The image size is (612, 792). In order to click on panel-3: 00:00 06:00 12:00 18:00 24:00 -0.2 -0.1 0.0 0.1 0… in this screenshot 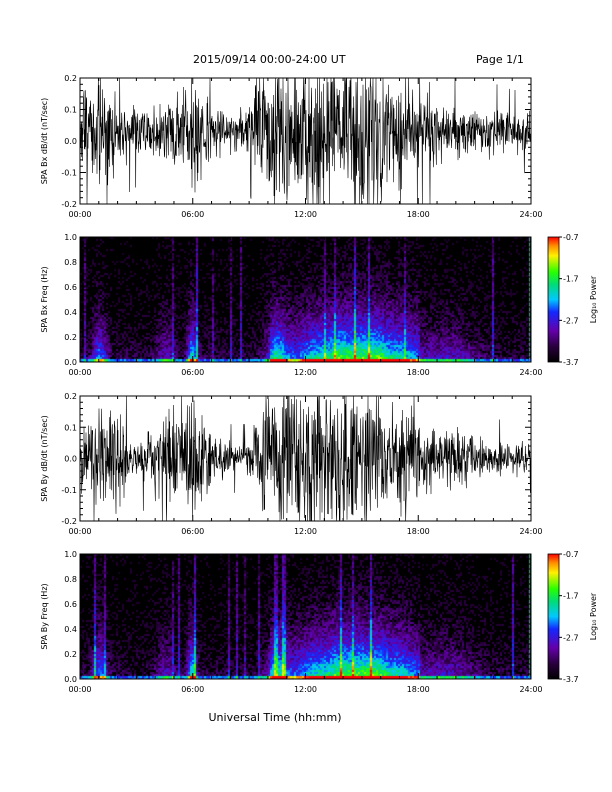, I will do `click(291, 464)`.